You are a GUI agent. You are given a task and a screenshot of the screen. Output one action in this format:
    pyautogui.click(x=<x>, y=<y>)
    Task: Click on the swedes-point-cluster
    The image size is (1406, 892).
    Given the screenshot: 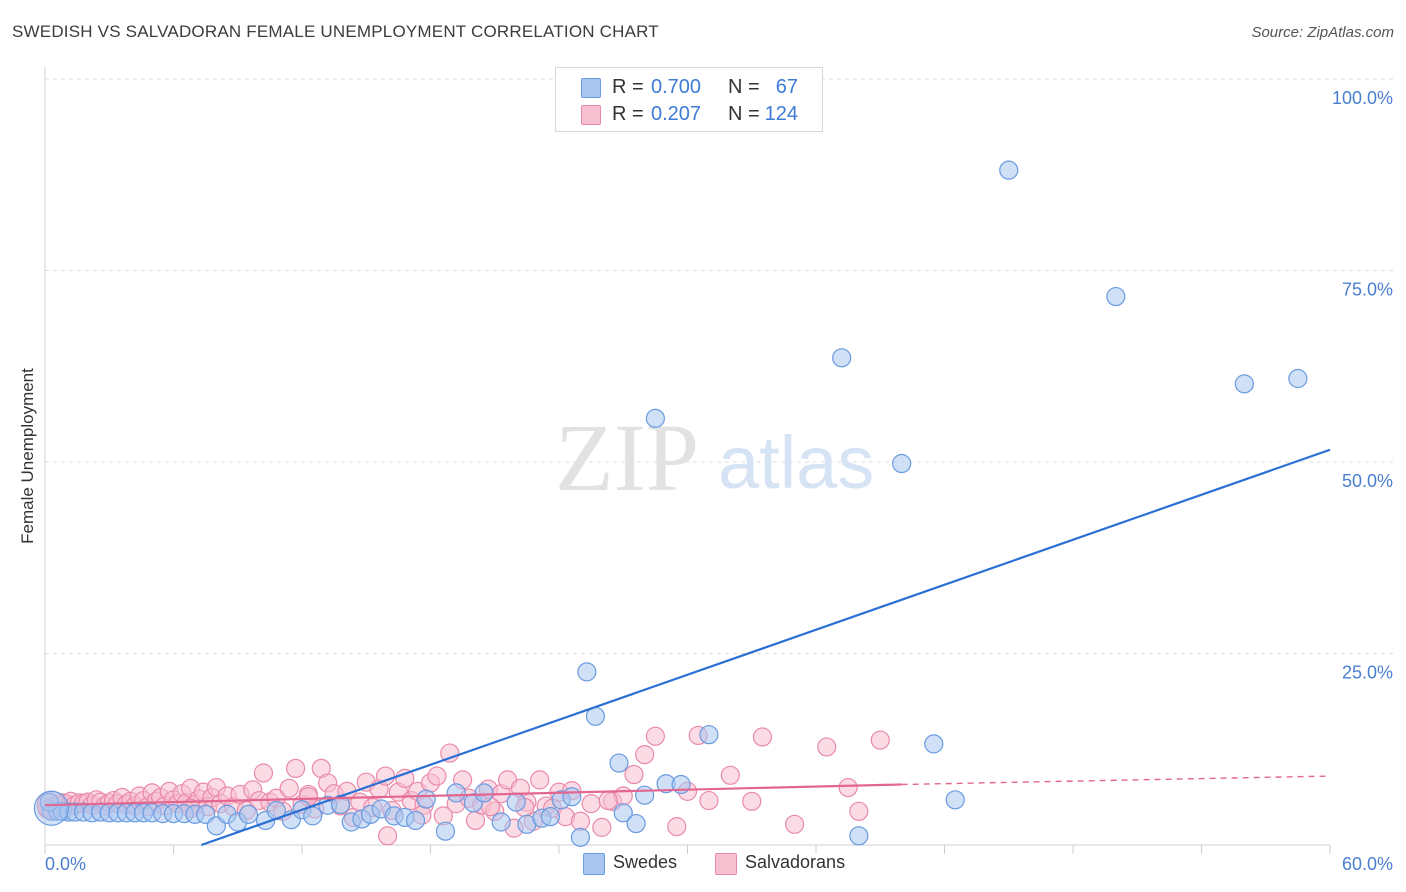 What is the action you would take?
    pyautogui.click(x=51, y=808)
    